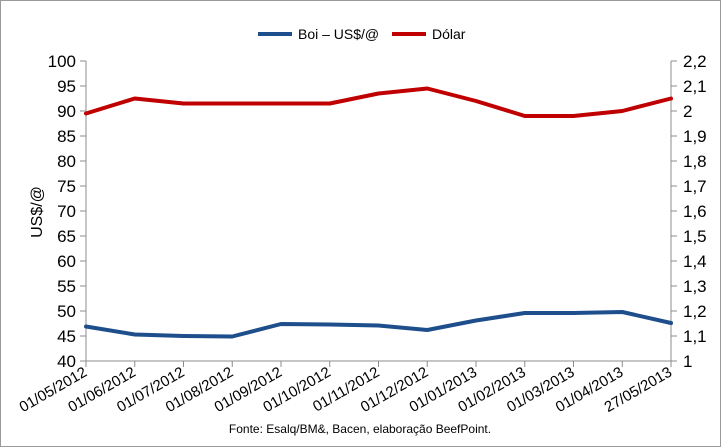 The height and width of the screenshot is (447, 721). I want to click on left-axis-ticks: 40 45 50 55 60 65 70 75 80 85 90 95 100, so click(67, 211).